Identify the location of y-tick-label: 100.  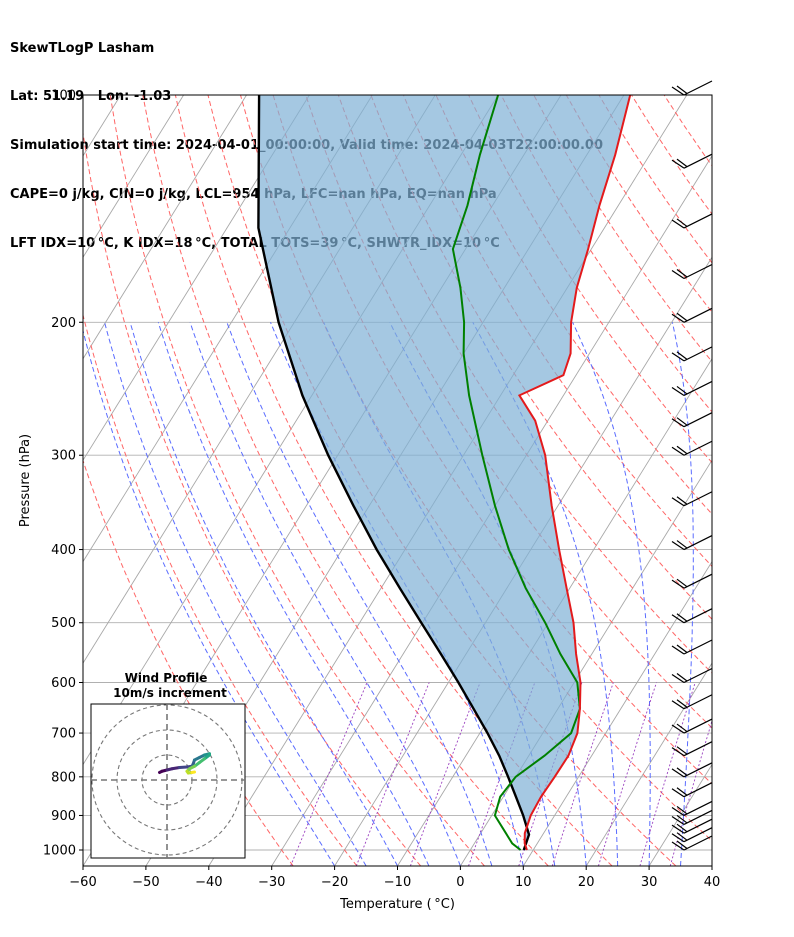
(63, 96).